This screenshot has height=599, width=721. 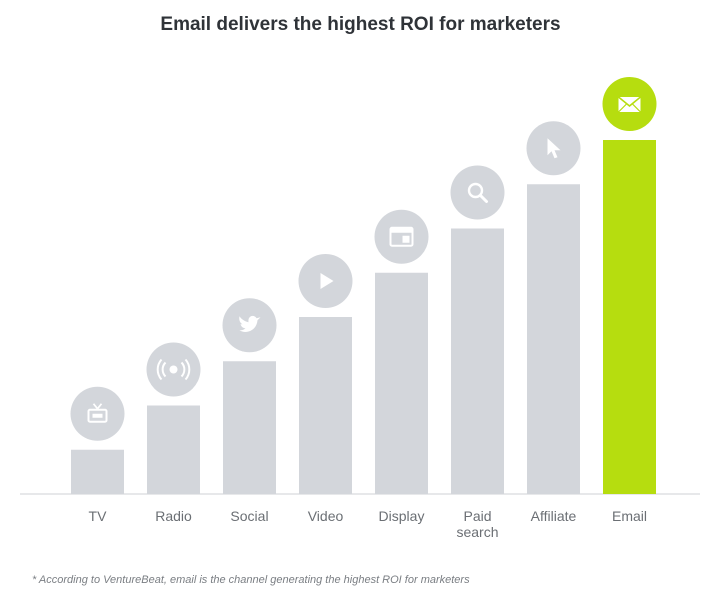 I want to click on x-tick-label: Social, so click(x=249, y=516).